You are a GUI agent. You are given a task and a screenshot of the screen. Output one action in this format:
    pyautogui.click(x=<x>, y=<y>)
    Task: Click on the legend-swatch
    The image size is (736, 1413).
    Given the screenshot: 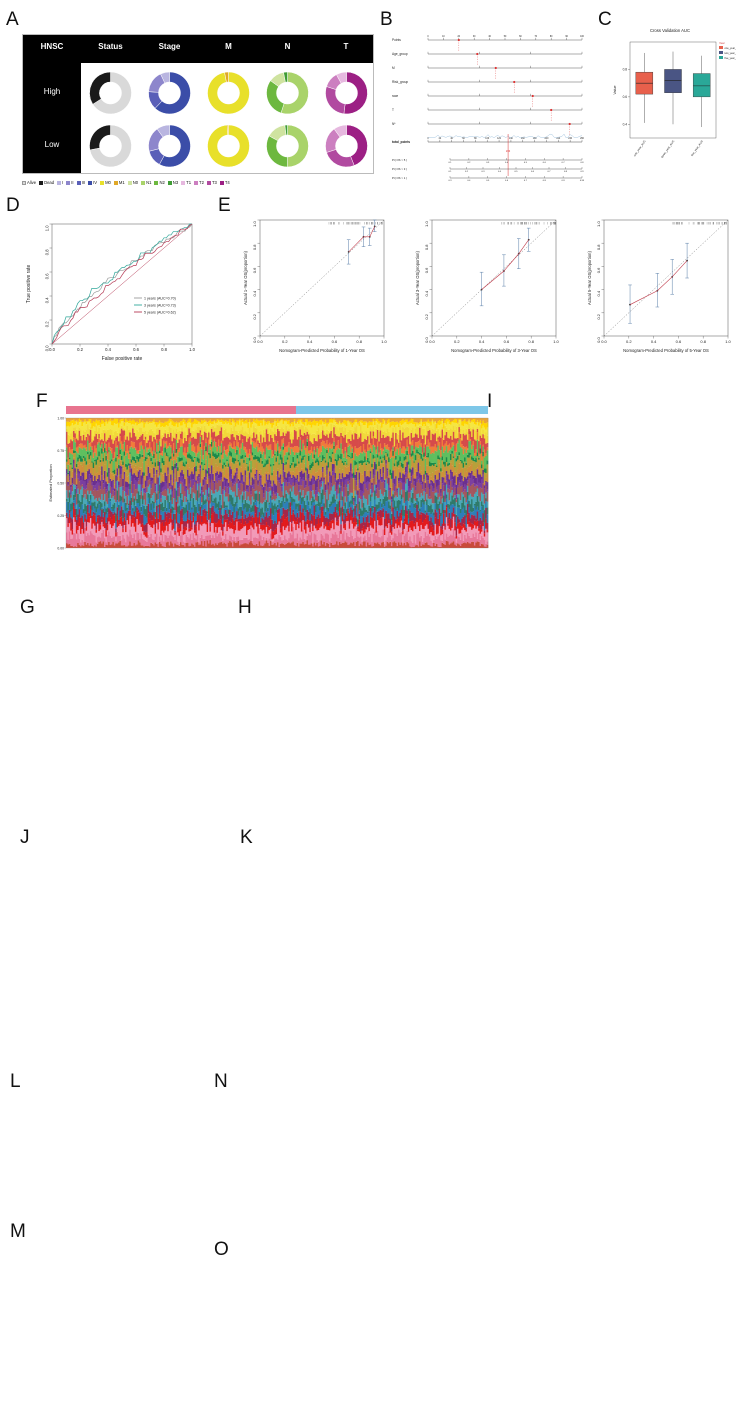 What is the action you would take?
    pyautogui.click(x=721, y=47)
    